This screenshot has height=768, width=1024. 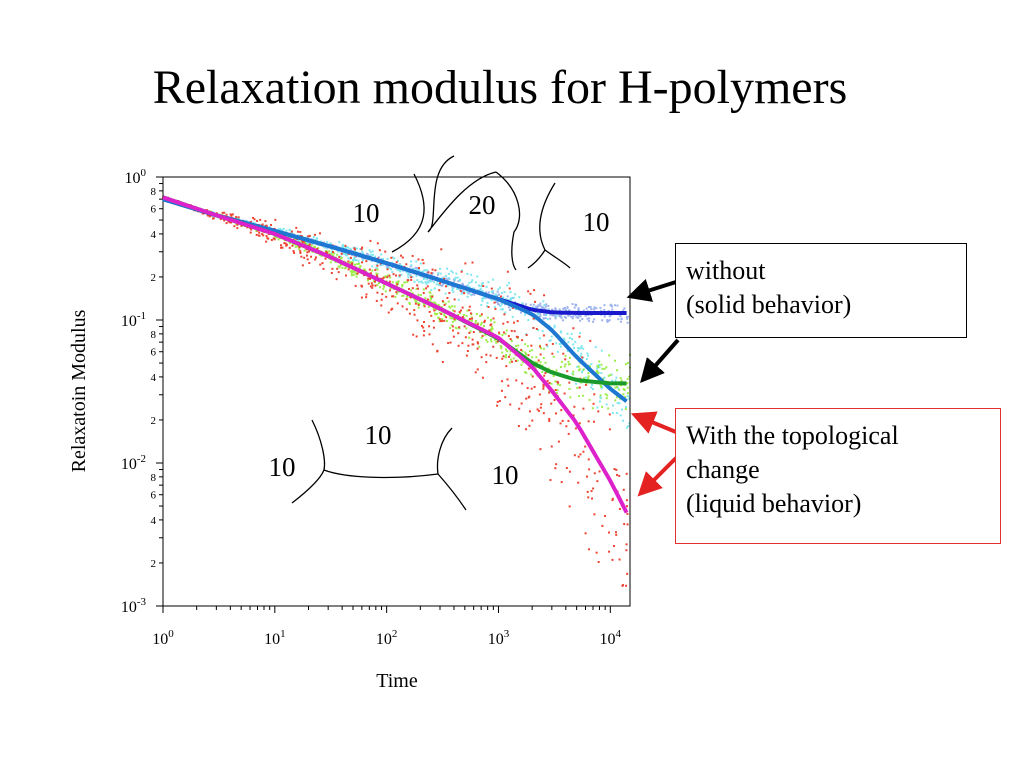 What do you see at coordinates (792, 435) in the screenshot?
I see `liquid-note-line-1: With the topological` at bounding box center [792, 435].